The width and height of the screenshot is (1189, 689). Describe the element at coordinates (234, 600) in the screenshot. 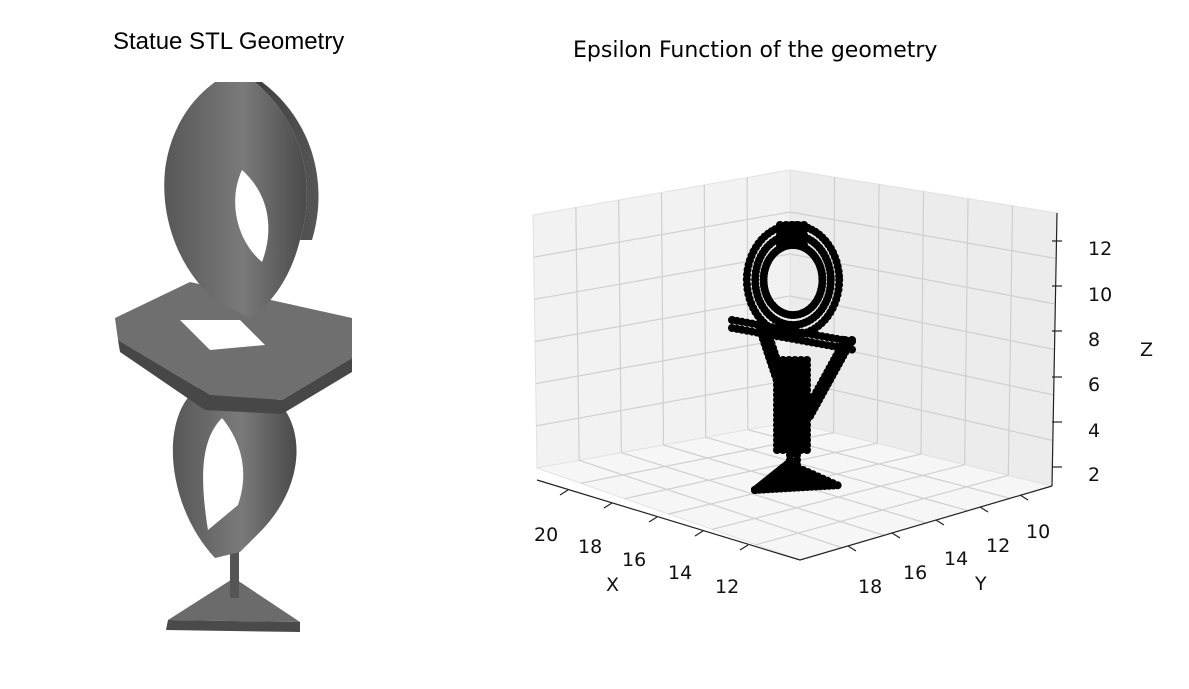

I see `statue-base-top` at that location.